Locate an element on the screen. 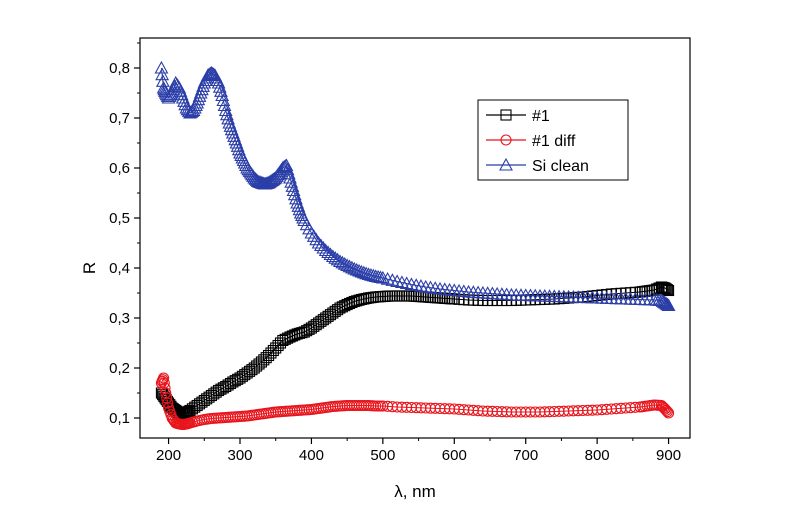 The height and width of the screenshot is (523, 800). x-axis-title: λ, nm is located at coordinates (415, 491).